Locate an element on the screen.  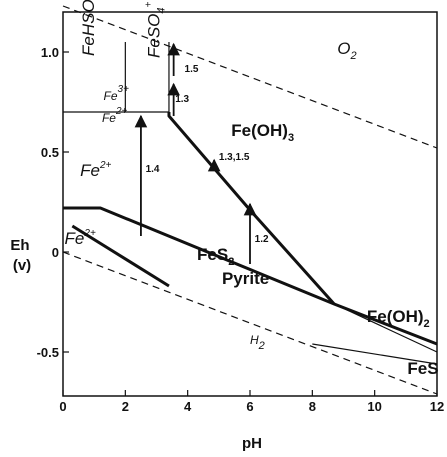
region-label: Pyrite is located at coordinates (245, 278).